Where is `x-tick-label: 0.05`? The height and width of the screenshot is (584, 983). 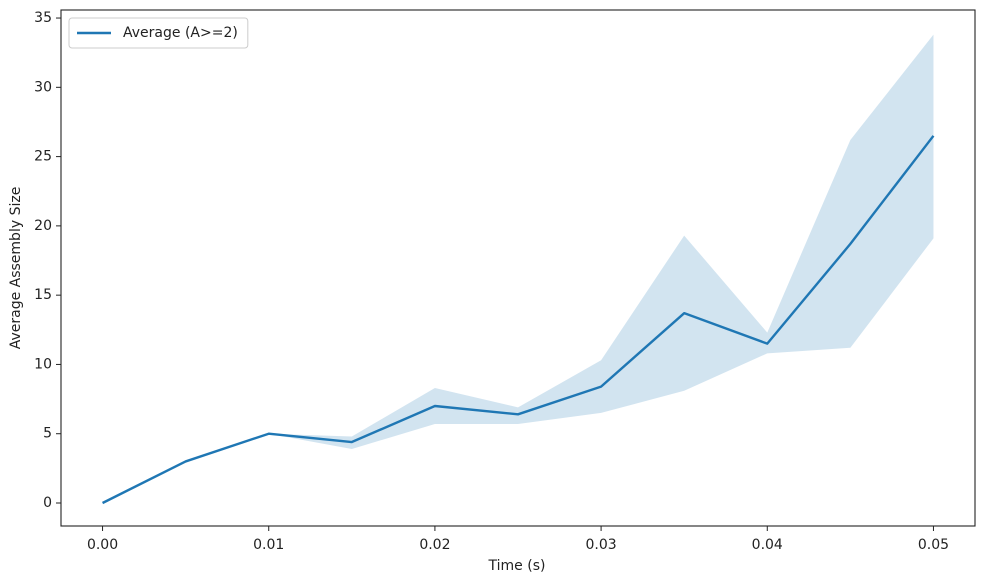
x-tick-label: 0.05 is located at coordinates (933, 545).